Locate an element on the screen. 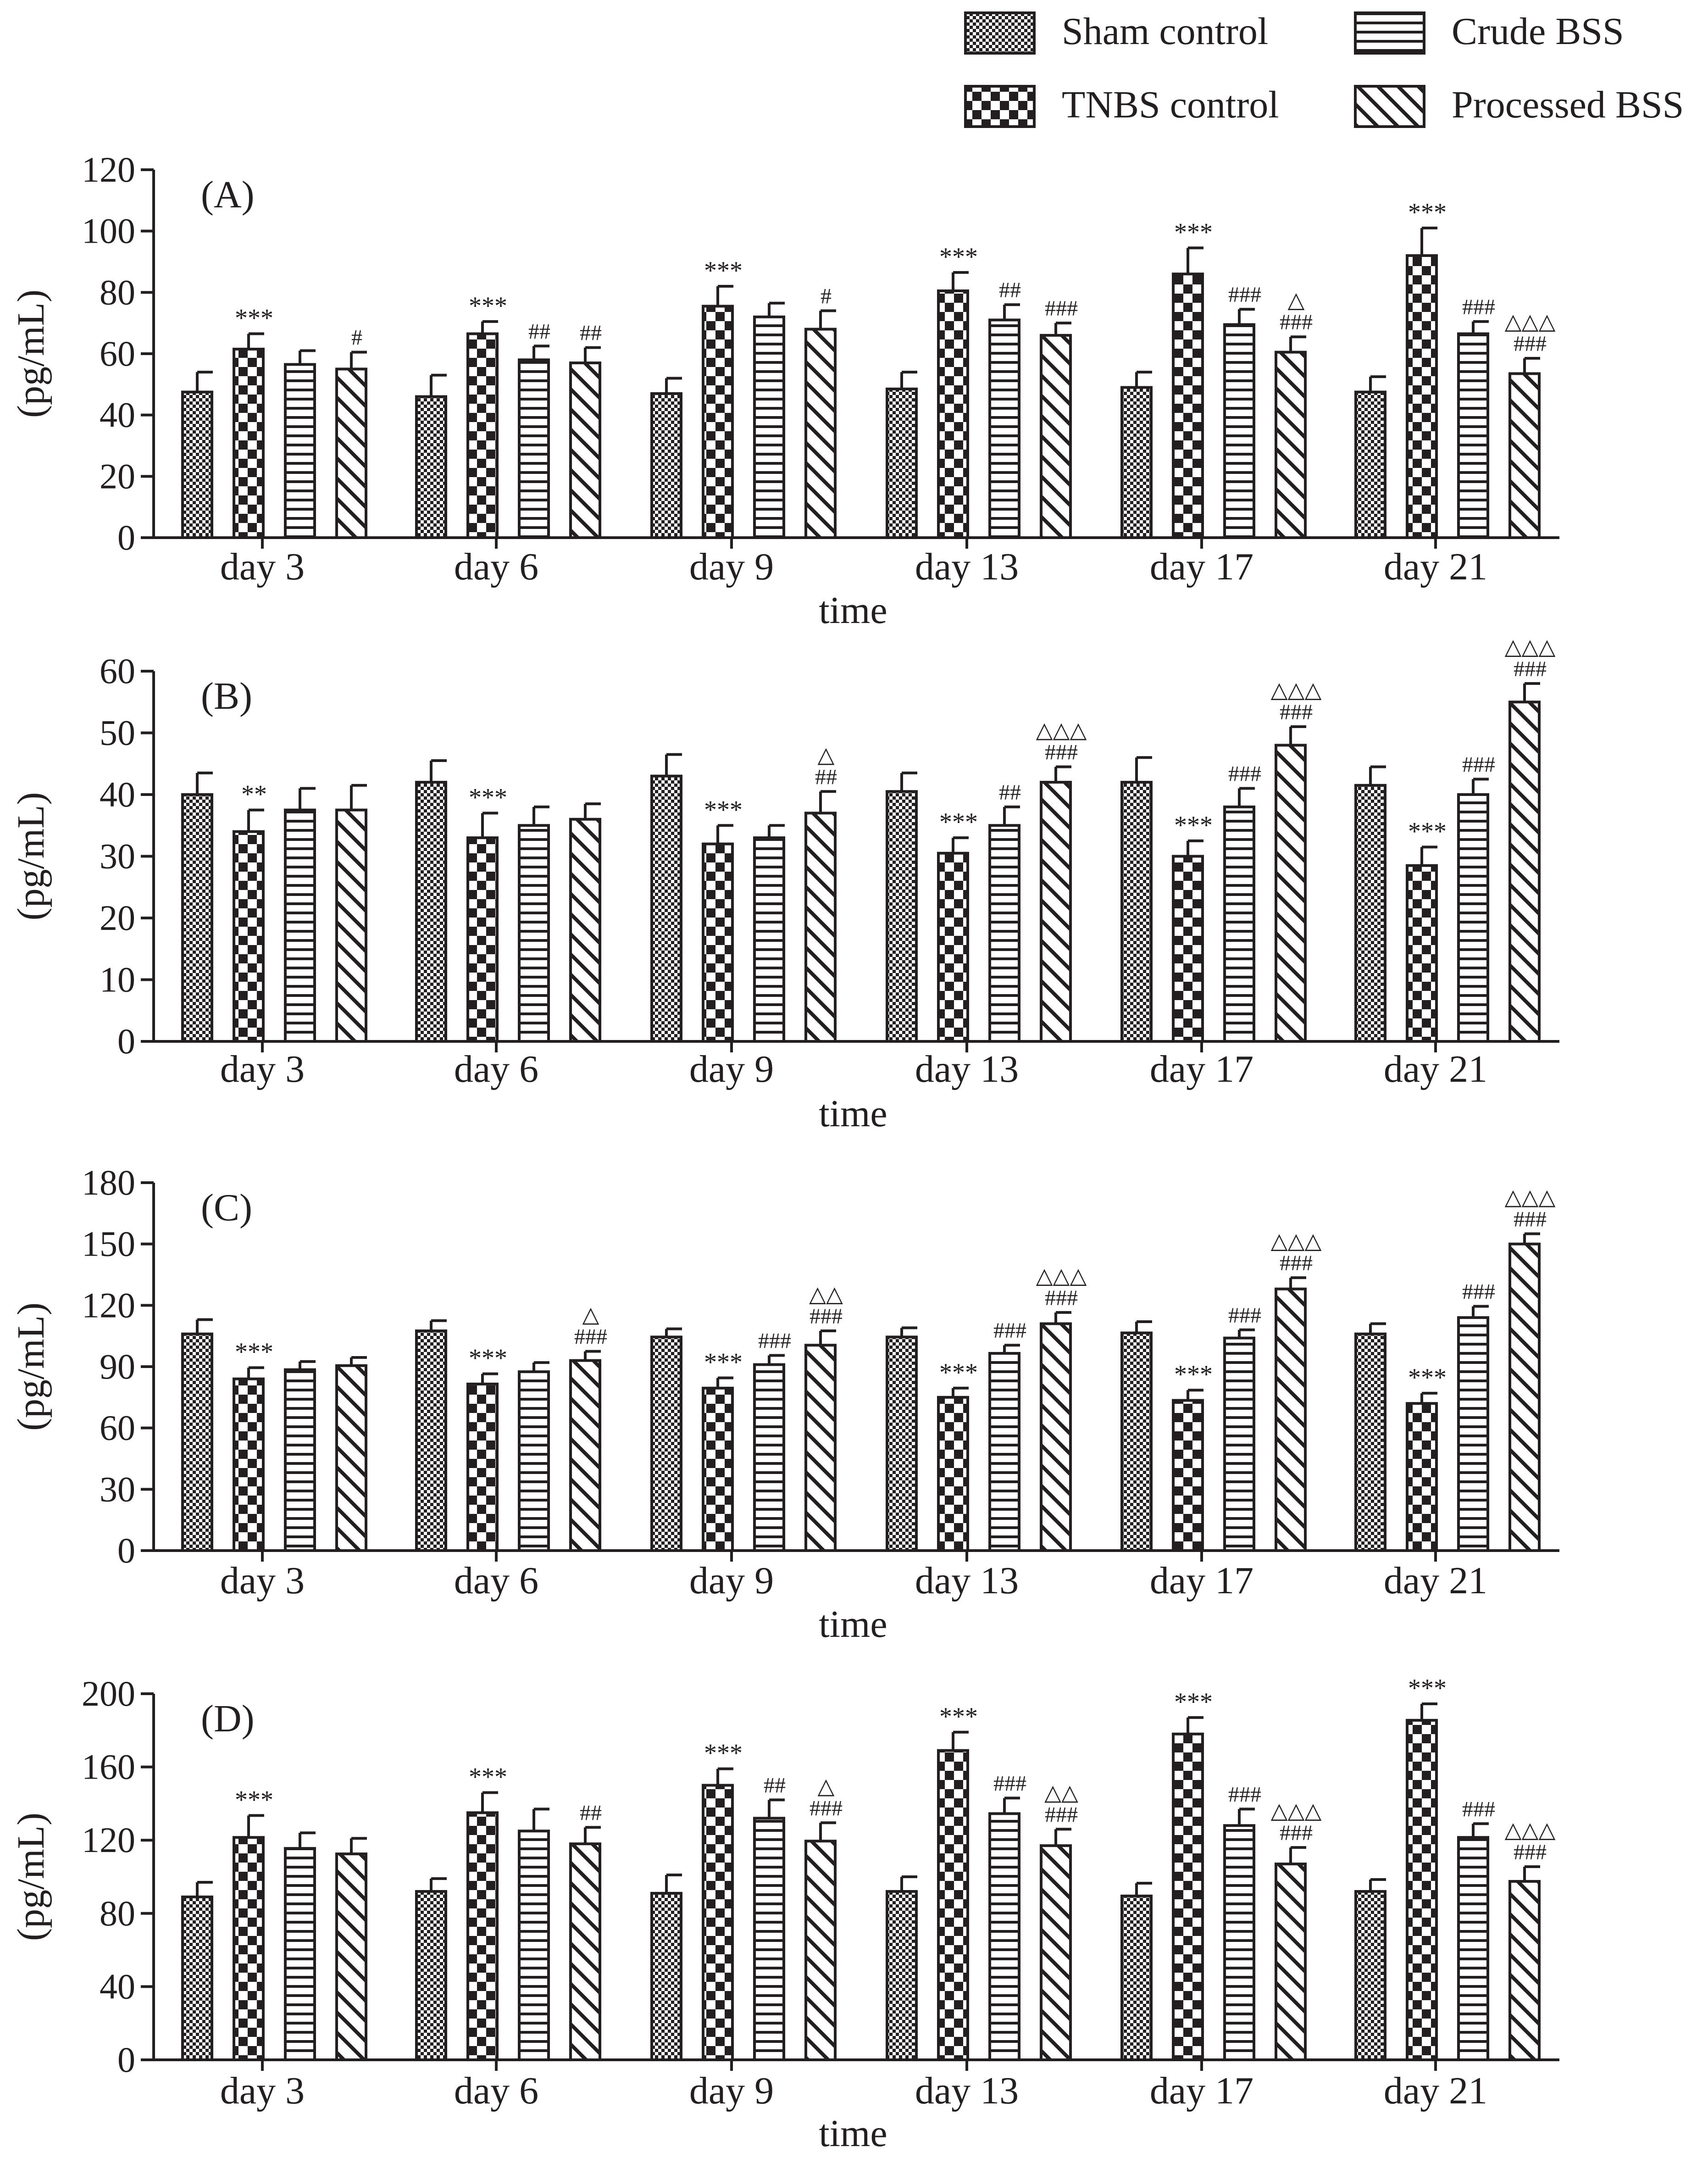 The width and height of the screenshot is (1708, 2158). y-tick-label: 60 is located at coordinates (117, 353).